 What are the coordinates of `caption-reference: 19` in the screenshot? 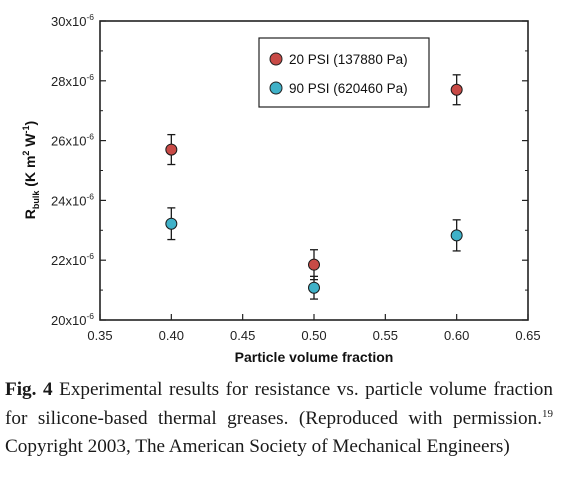 It's located at (547, 413).